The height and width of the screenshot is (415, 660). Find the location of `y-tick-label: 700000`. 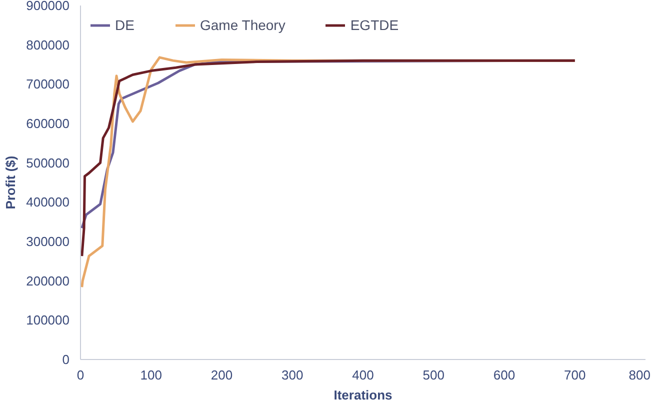

y-tick-label: 700000 is located at coordinates (48, 84).